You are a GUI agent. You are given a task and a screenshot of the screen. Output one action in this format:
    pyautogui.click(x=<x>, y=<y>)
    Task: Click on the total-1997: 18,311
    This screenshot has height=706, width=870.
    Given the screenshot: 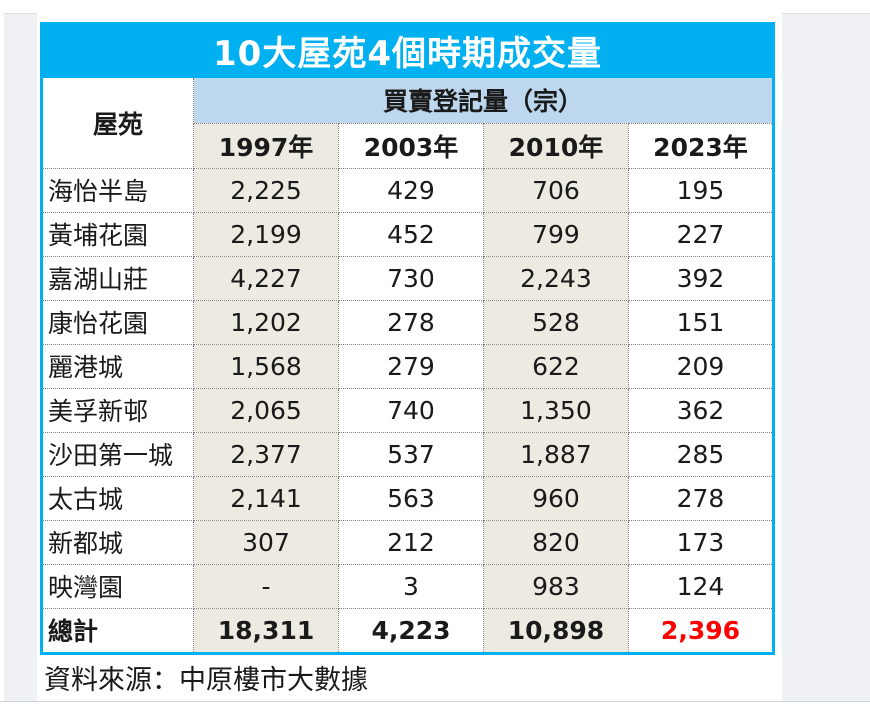 What is the action you would take?
    pyautogui.click(x=266, y=630)
    